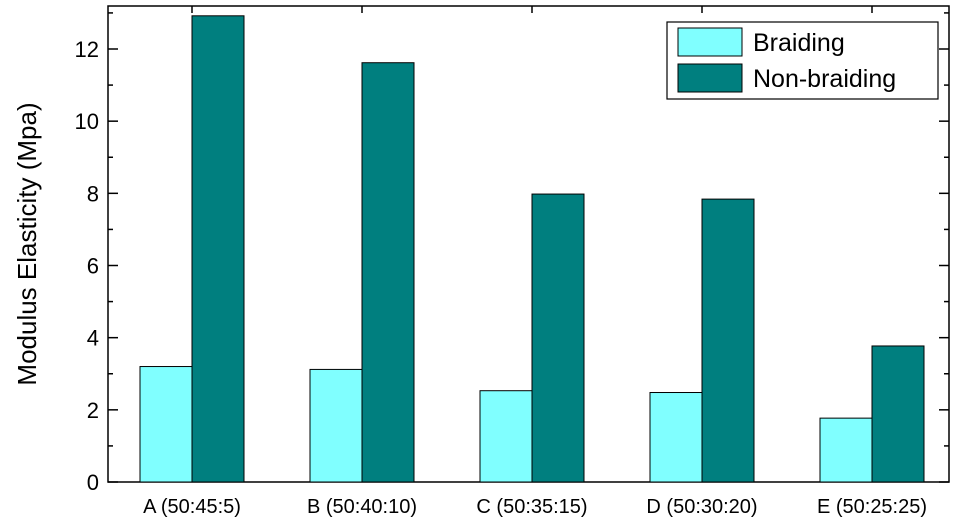 The width and height of the screenshot is (969, 521). I want to click on legend-swatch-braiding, so click(710, 42).